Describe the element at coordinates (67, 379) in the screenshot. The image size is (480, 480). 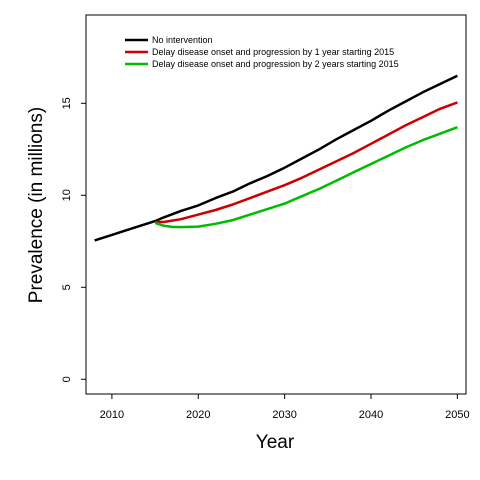
I see `y-tick-label: 0` at that location.